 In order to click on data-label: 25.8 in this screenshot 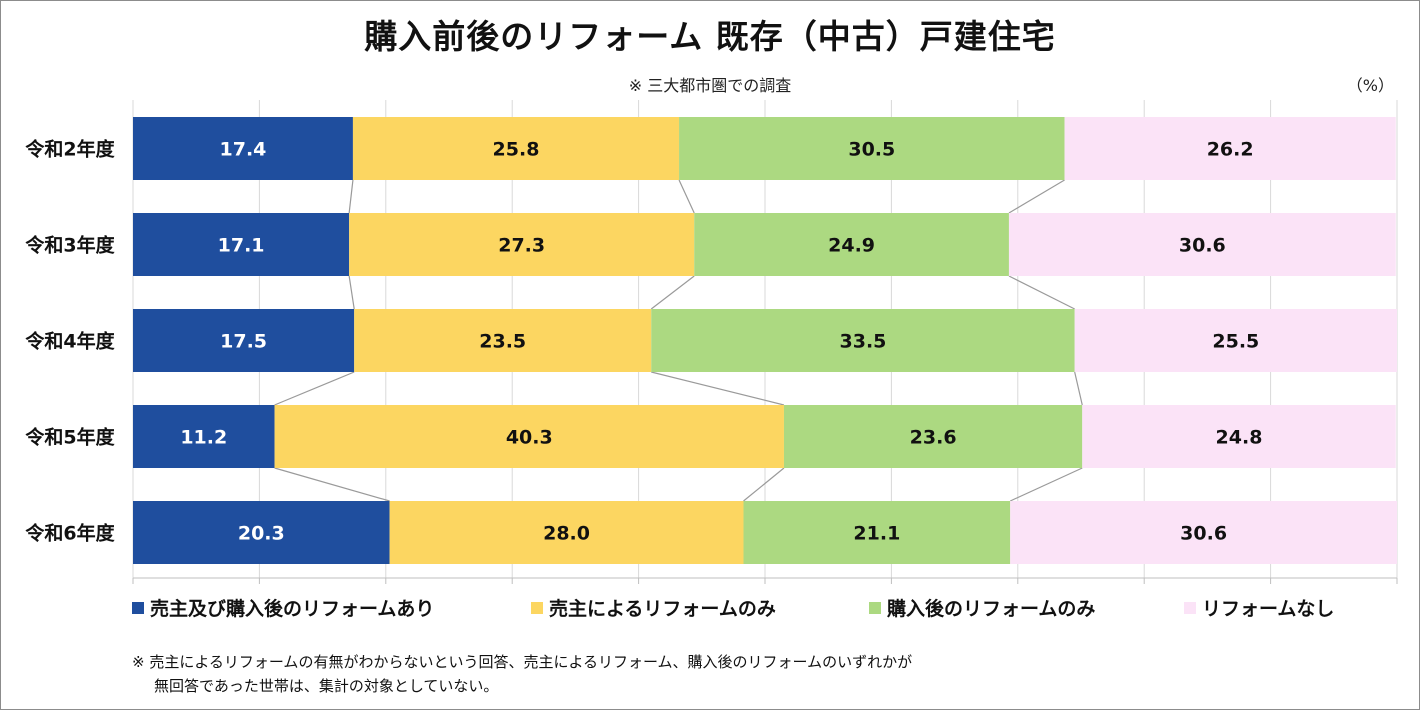, I will do `click(516, 150)`.